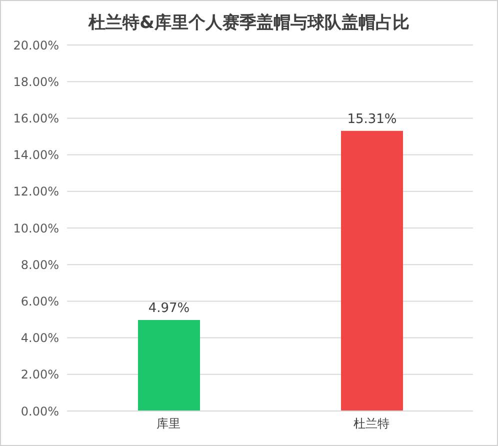 This screenshot has height=446, width=498. I want to click on y-tick-label: 12.00%, so click(36, 191).